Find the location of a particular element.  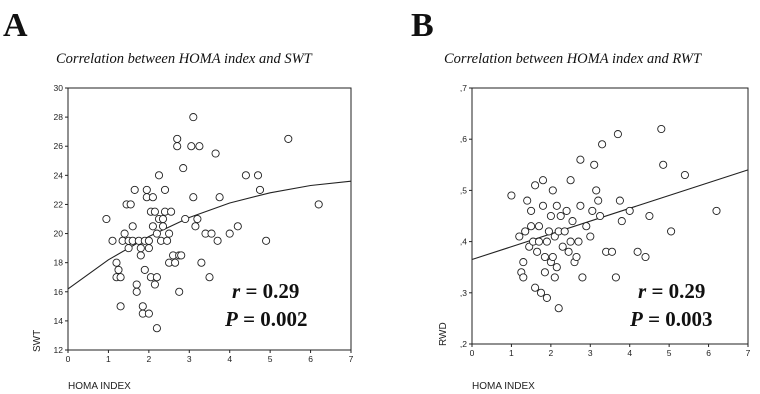

y-axis-label: RWD is located at coordinates (443, 334).